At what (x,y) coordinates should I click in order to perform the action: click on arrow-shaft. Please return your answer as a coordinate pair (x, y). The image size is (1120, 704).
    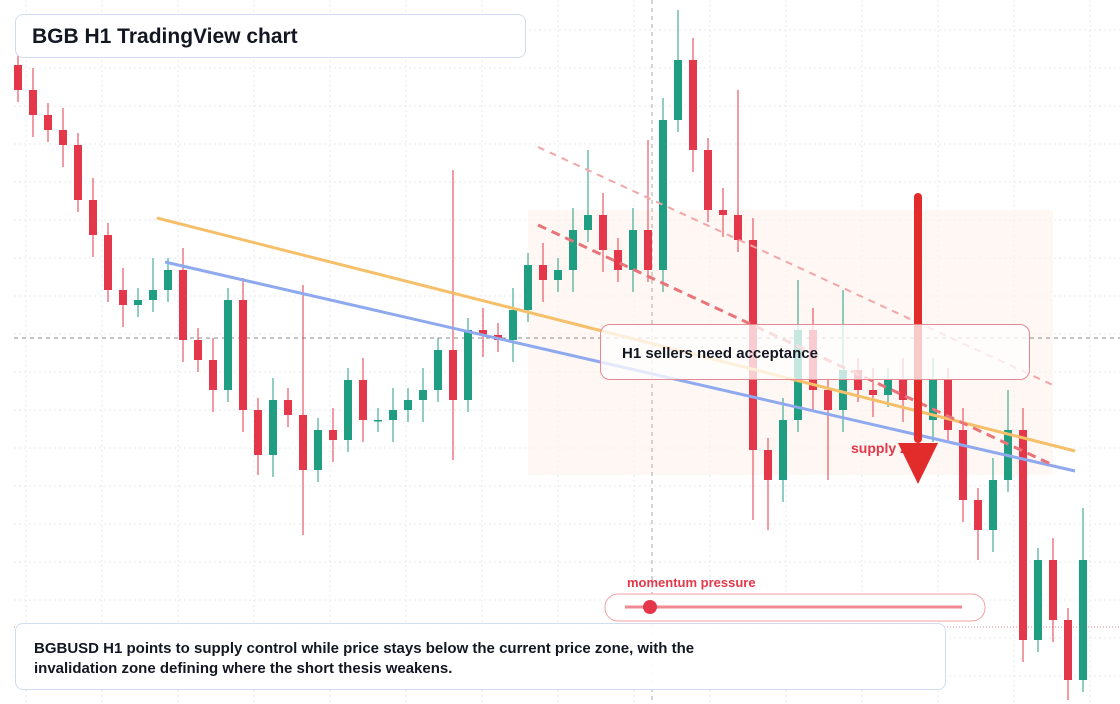
    Looking at the image, I should click on (918, 318).